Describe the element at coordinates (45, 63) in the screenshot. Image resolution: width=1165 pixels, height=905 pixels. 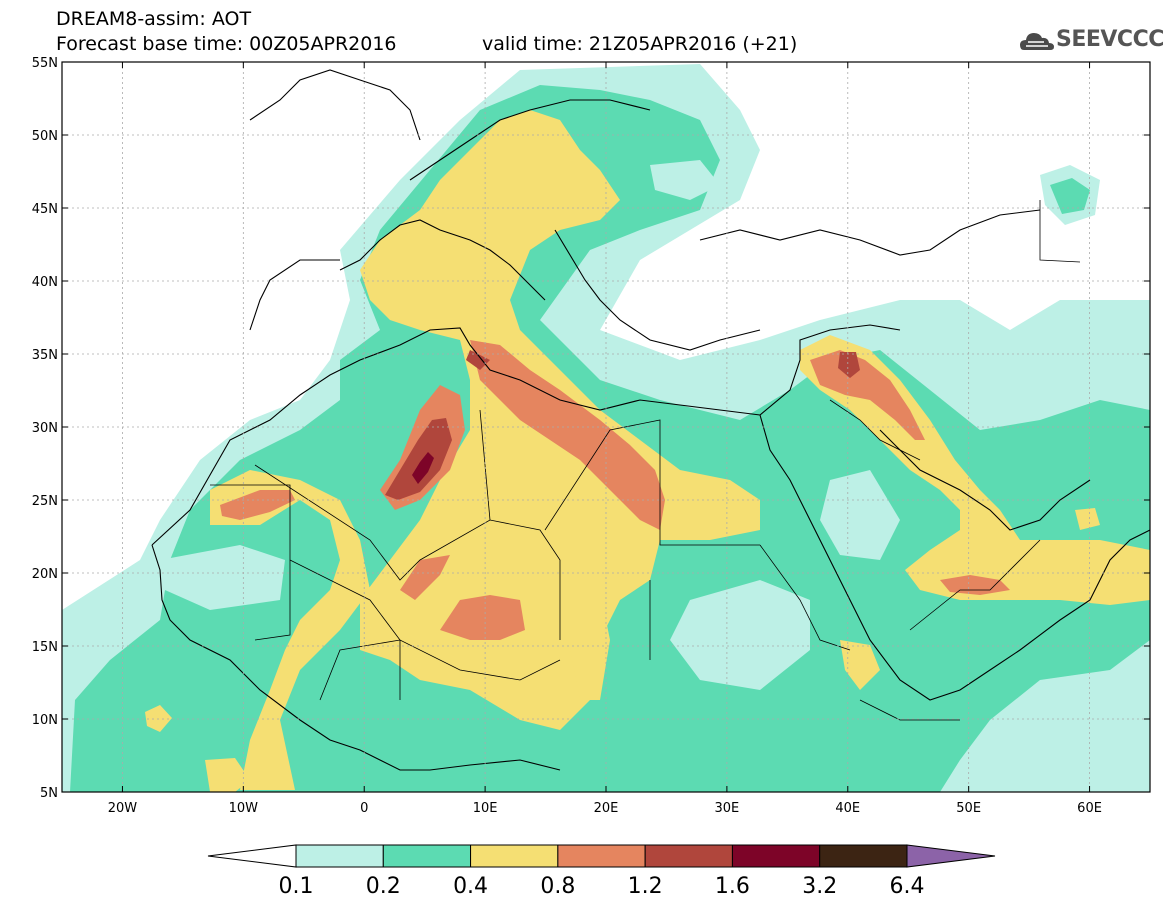
I see `lat-label: 55N` at that location.